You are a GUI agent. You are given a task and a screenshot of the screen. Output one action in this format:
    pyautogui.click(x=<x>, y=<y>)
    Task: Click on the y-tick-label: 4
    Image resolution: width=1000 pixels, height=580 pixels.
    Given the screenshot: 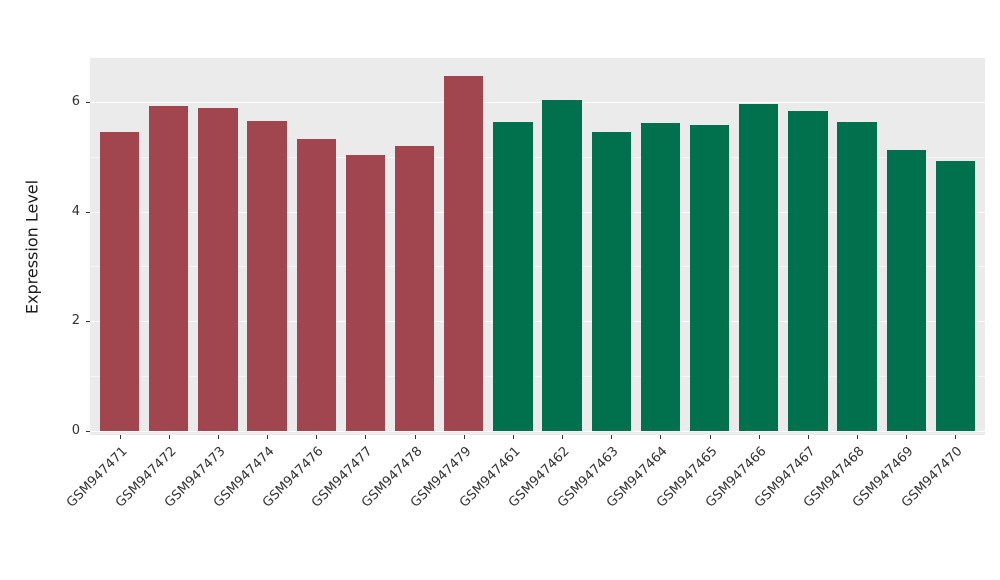 What is the action you would take?
    pyautogui.click(x=75, y=211)
    